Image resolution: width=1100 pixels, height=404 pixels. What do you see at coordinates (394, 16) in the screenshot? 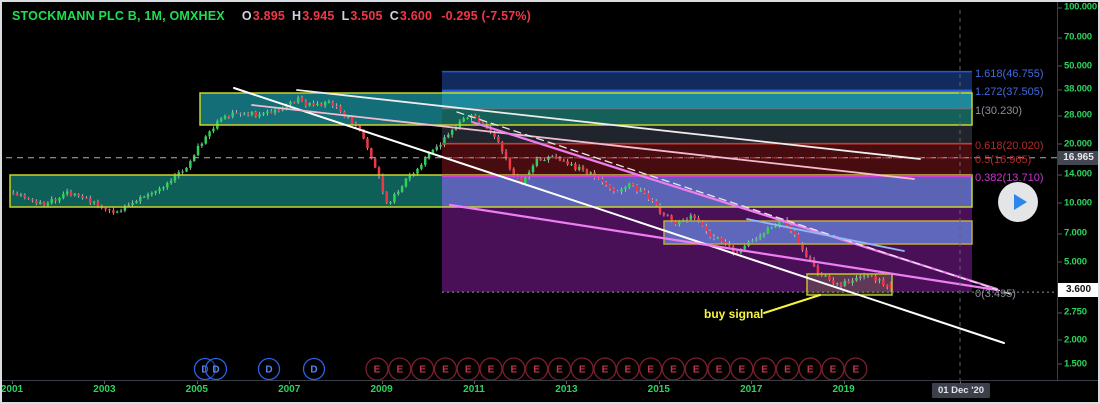
I see `close-label: C` at bounding box center [394, 16].